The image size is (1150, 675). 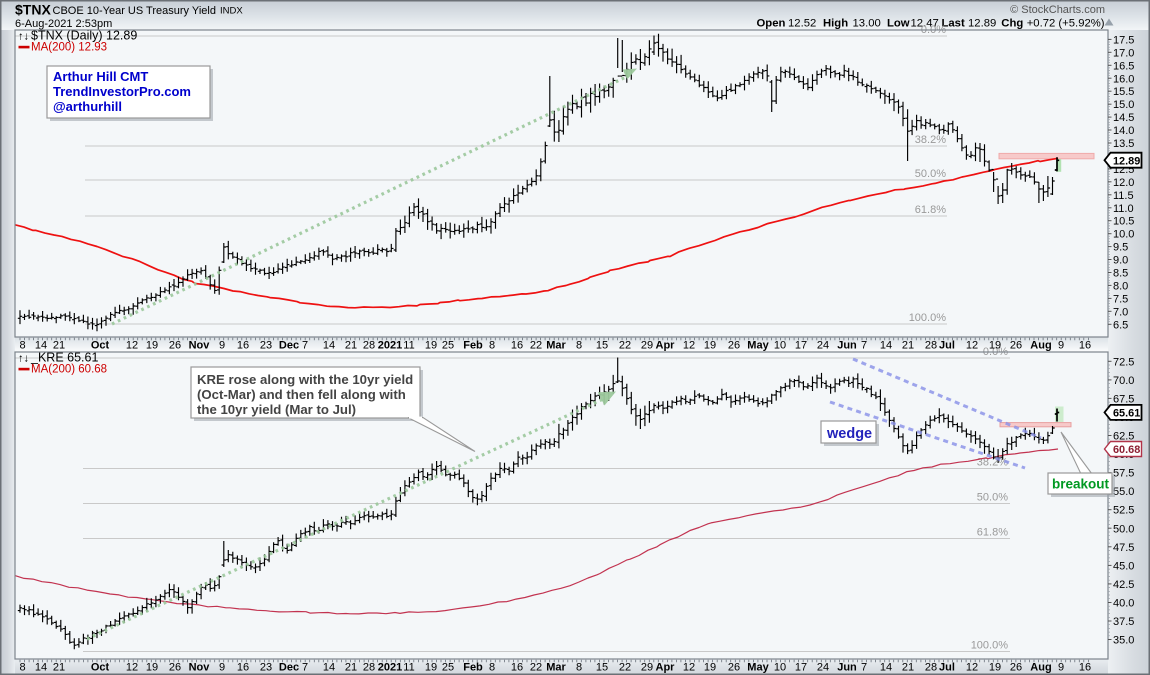 I want to click on svg-text: Feb, so click(x=473, y=668).